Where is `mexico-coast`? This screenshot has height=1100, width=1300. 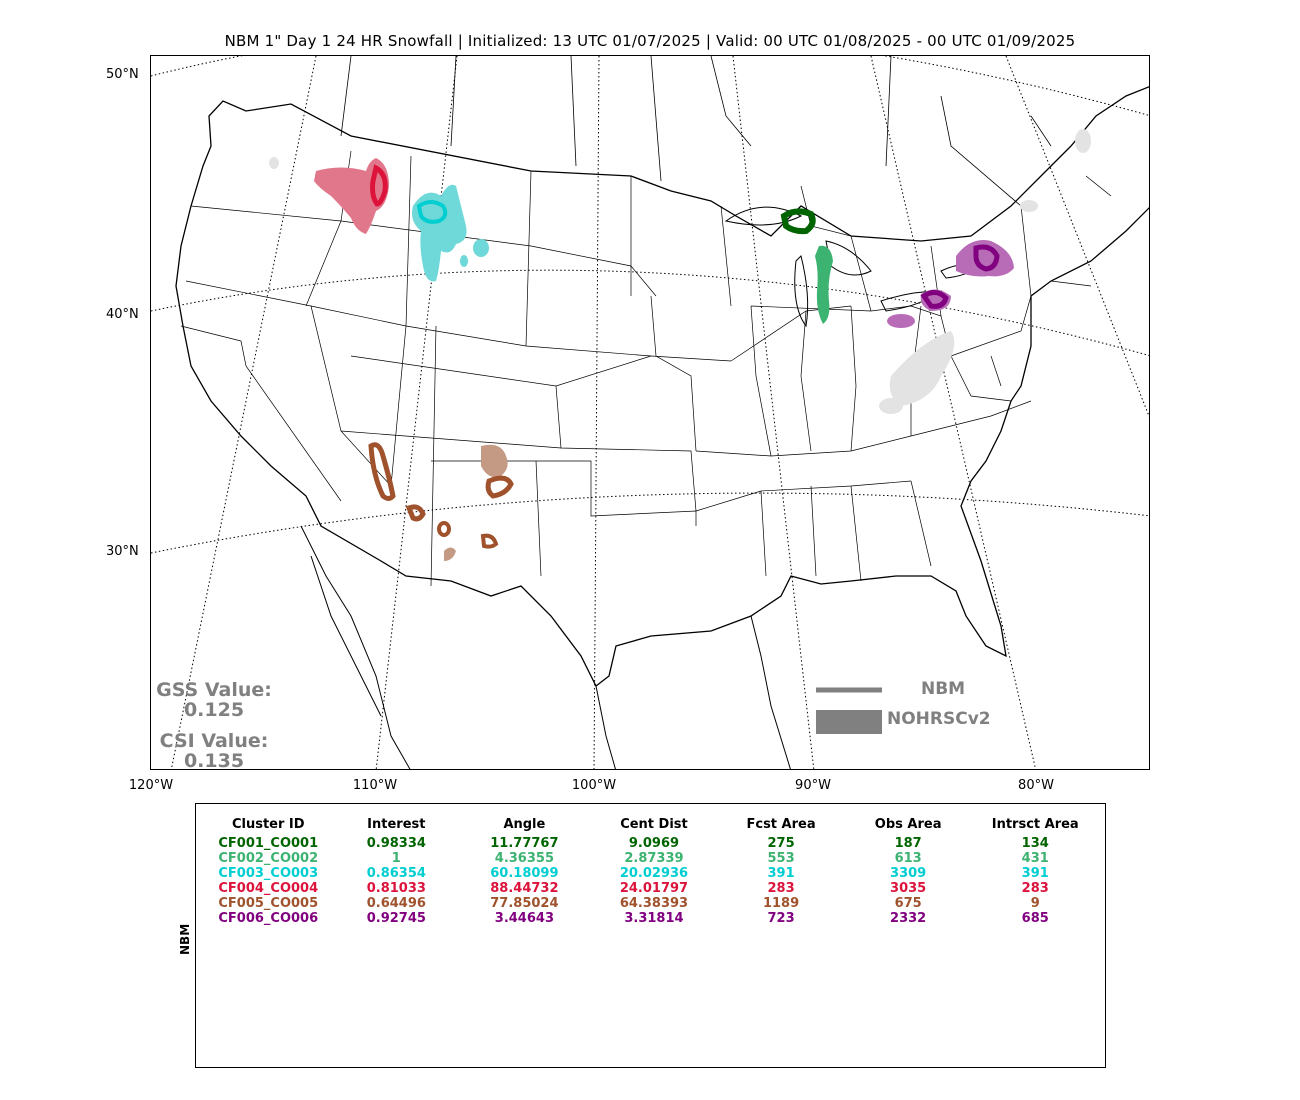
mexico-coast is located at coordinates (545, 647).